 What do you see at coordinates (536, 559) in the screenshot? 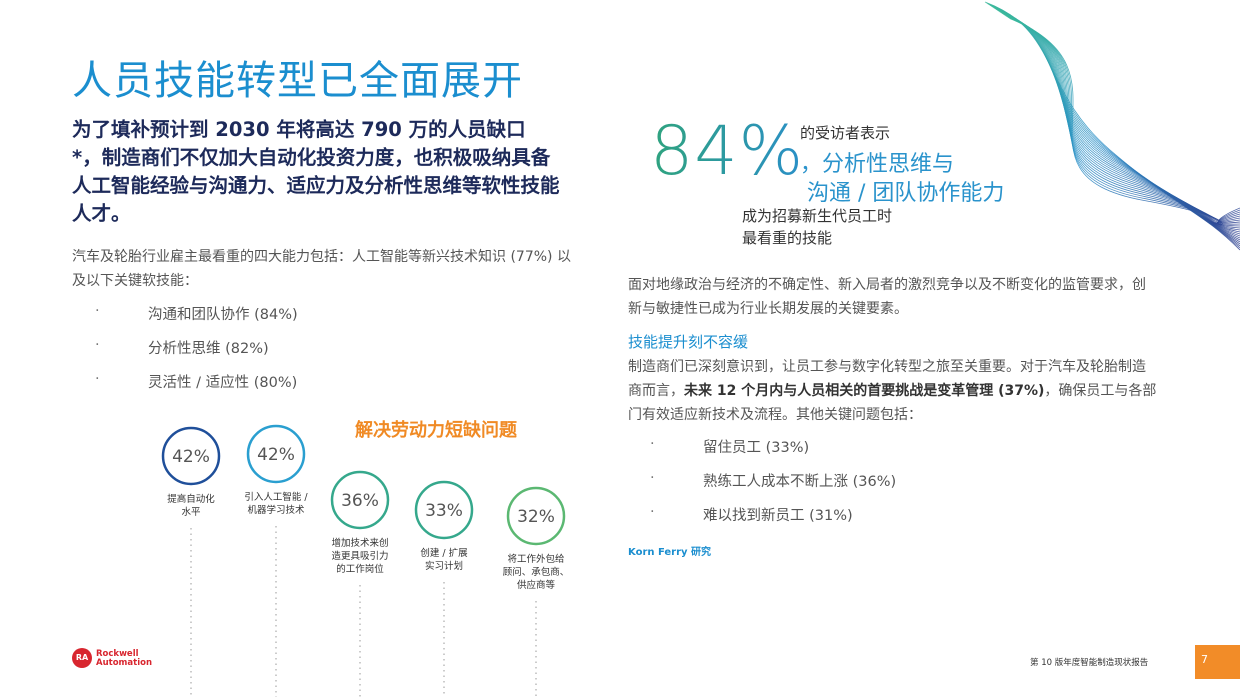
I see `circle-label: 将工作外包给` at bounding box center [536, 559].